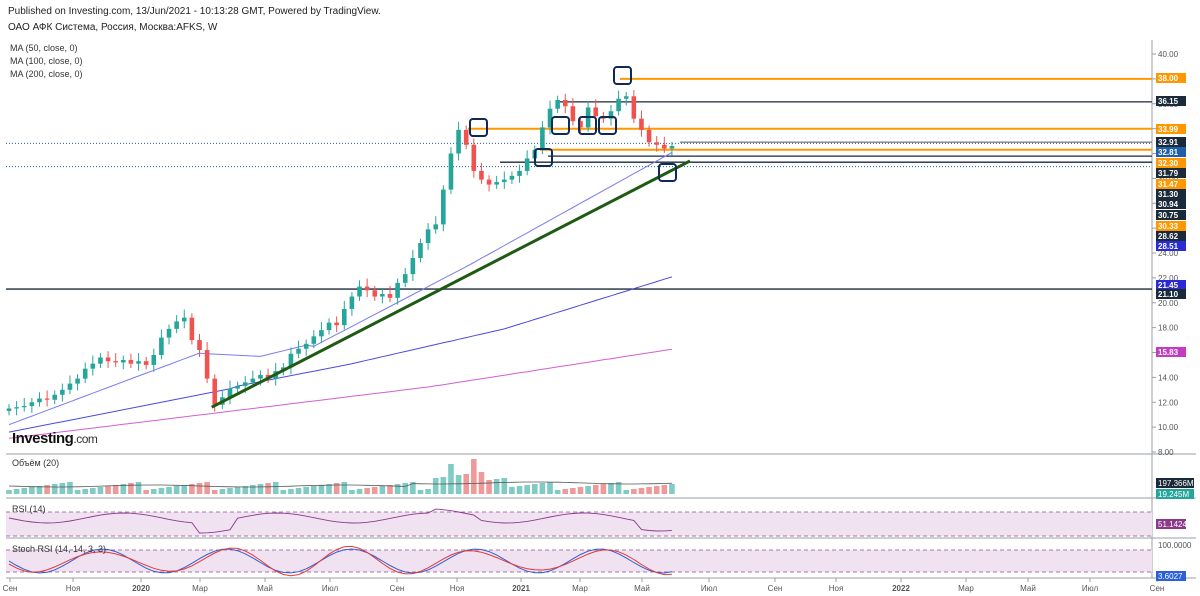 The width and height of the screenshot is (1200, 596). I want to click on logo-suffix: .com, so click(85, 439).